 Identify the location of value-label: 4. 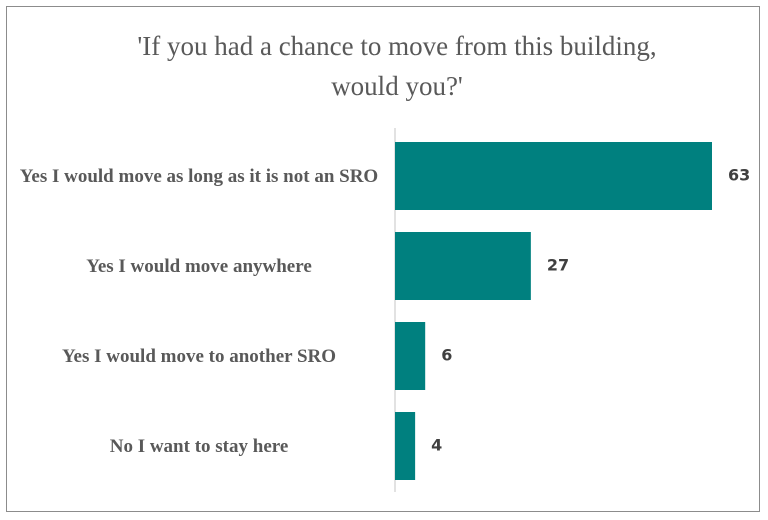
(436, 445).